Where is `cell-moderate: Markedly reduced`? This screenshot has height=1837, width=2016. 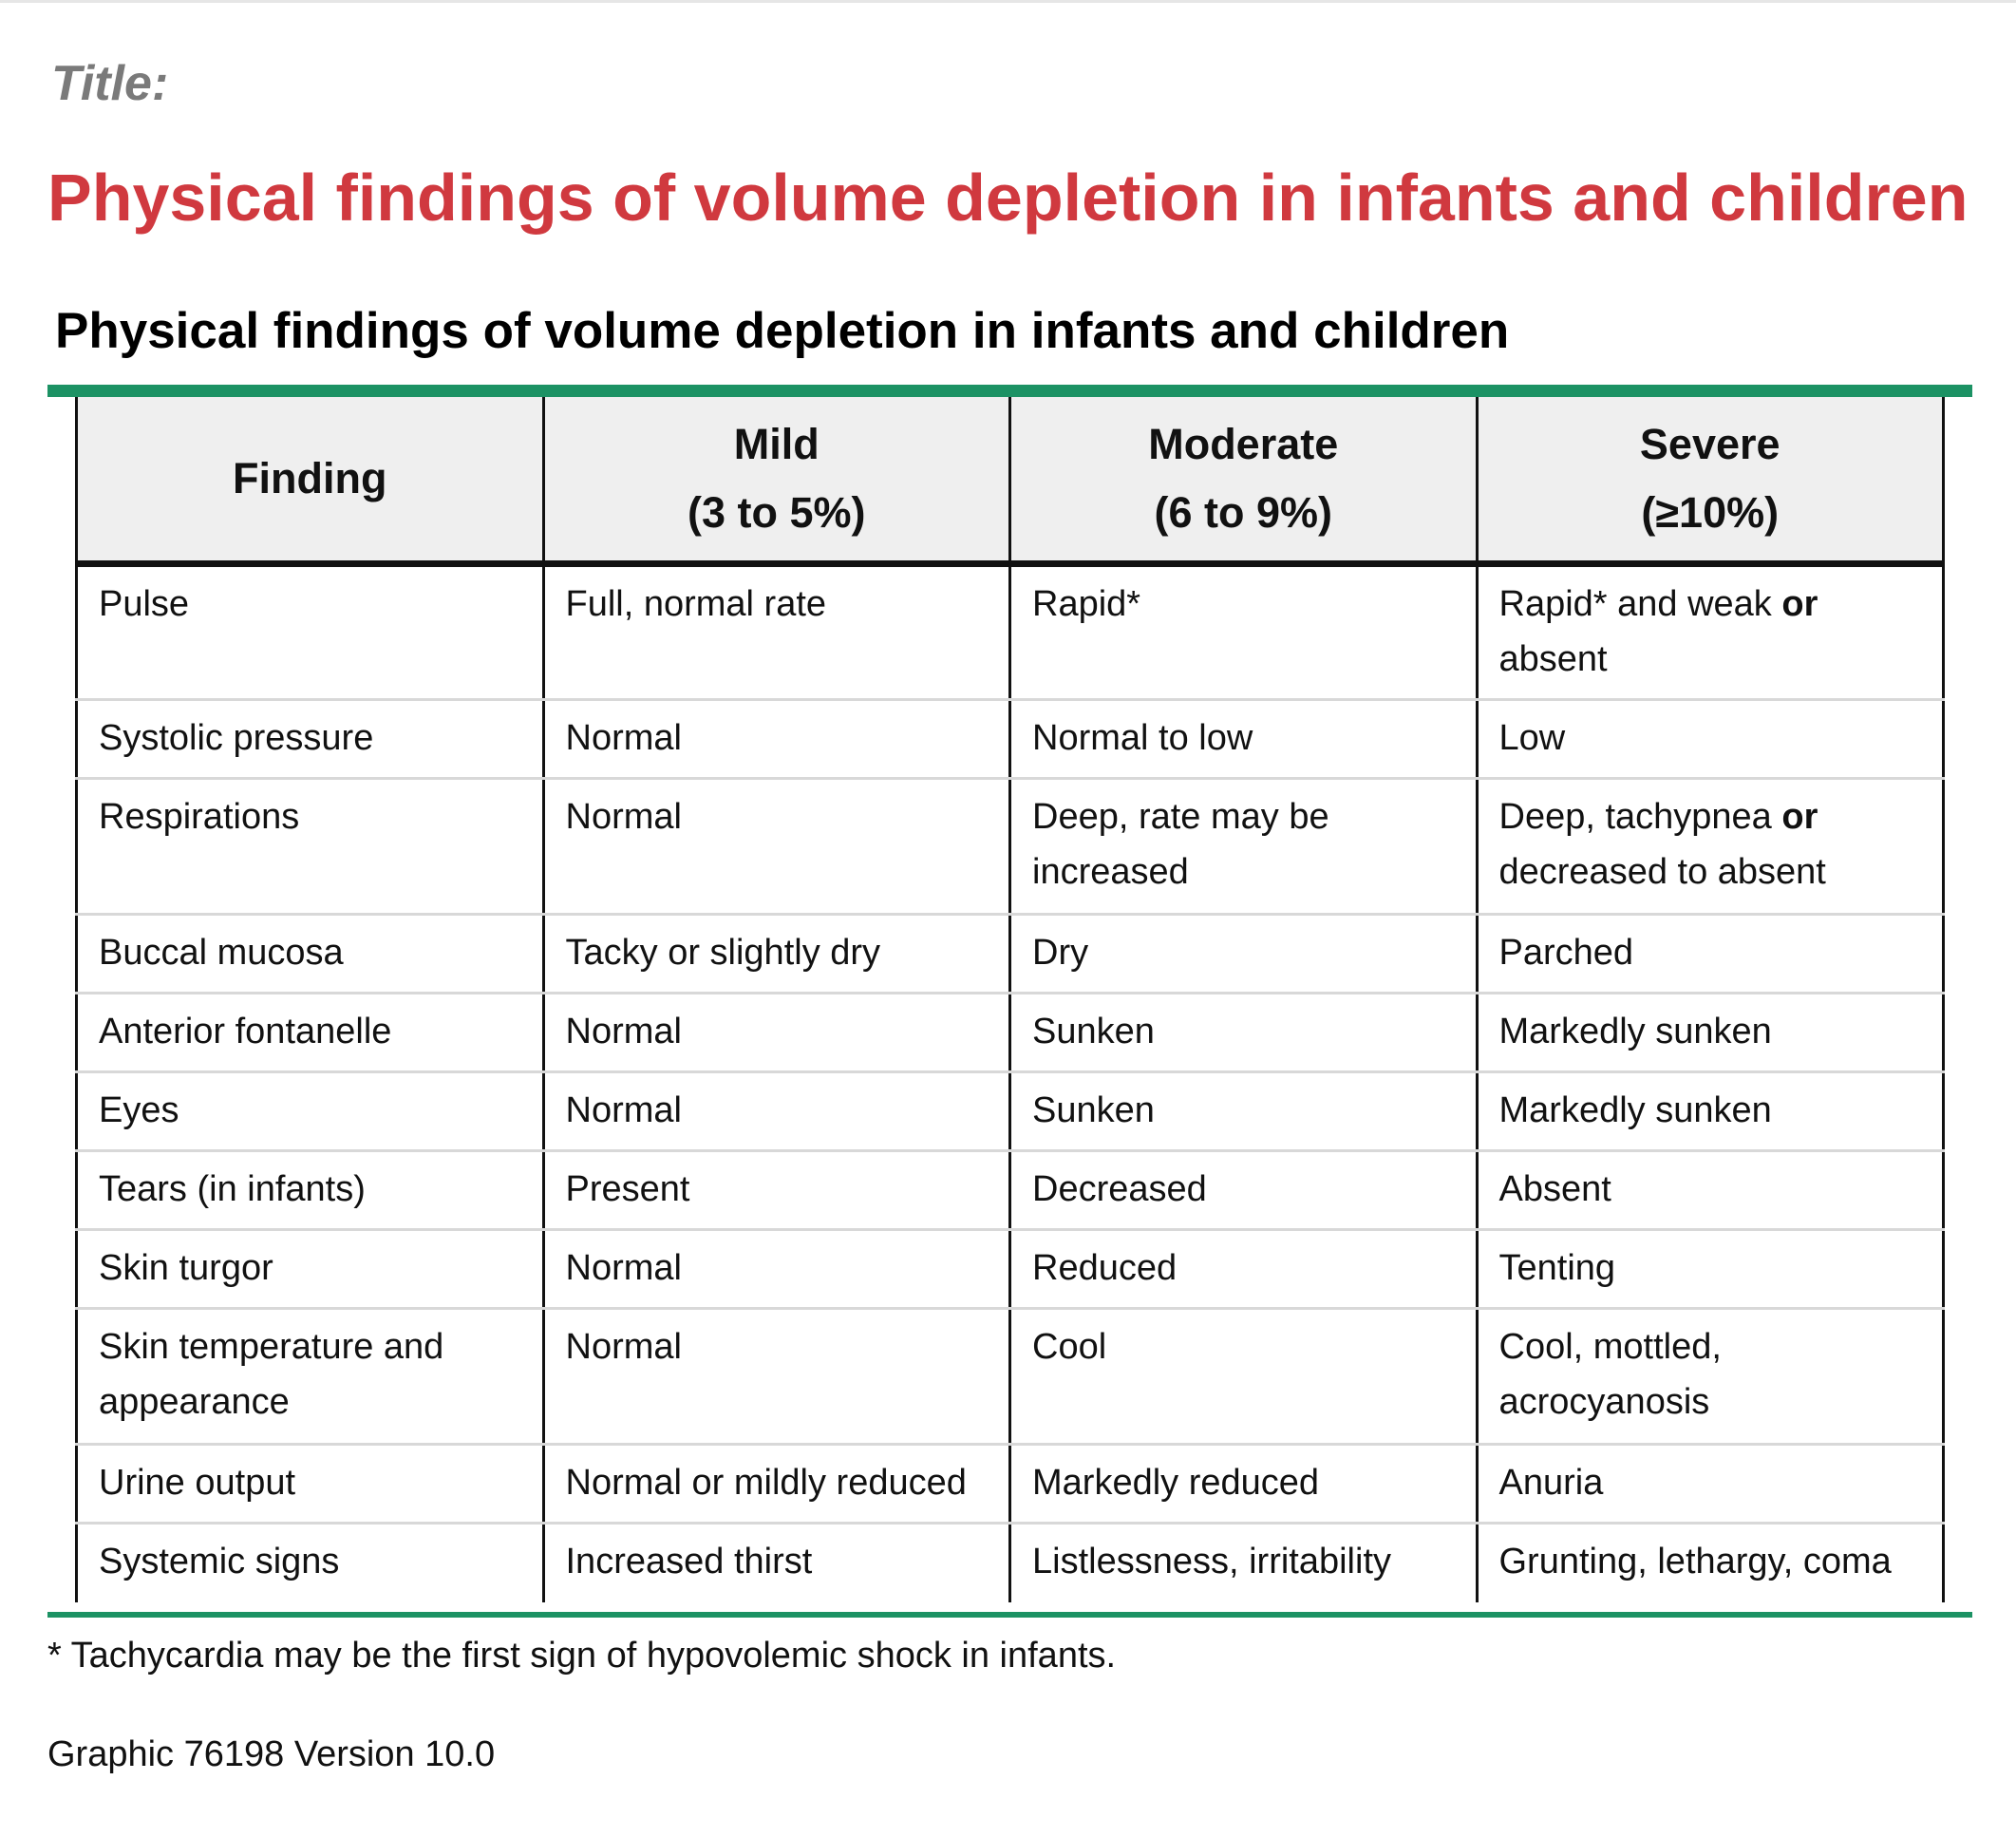 cell-moderate: Markedly reduced is located at coordinates (1243, 1485).